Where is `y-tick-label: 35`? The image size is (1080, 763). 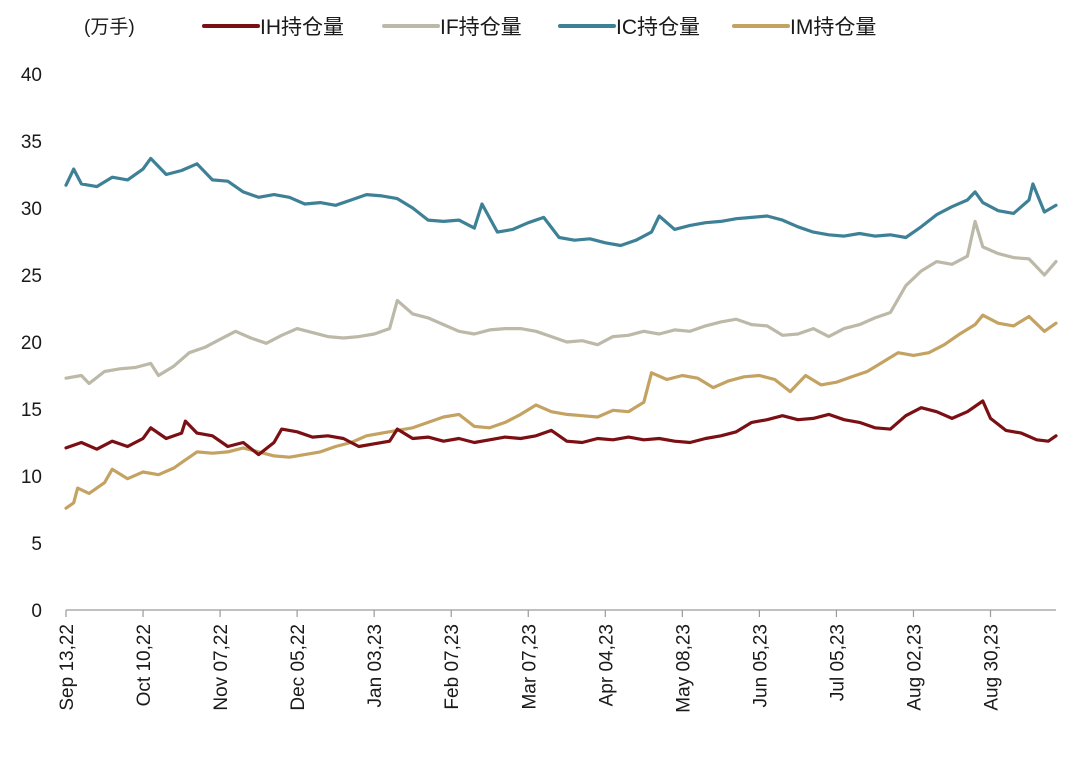
y-tick-label: 35 is located at coordinates (31, 142).